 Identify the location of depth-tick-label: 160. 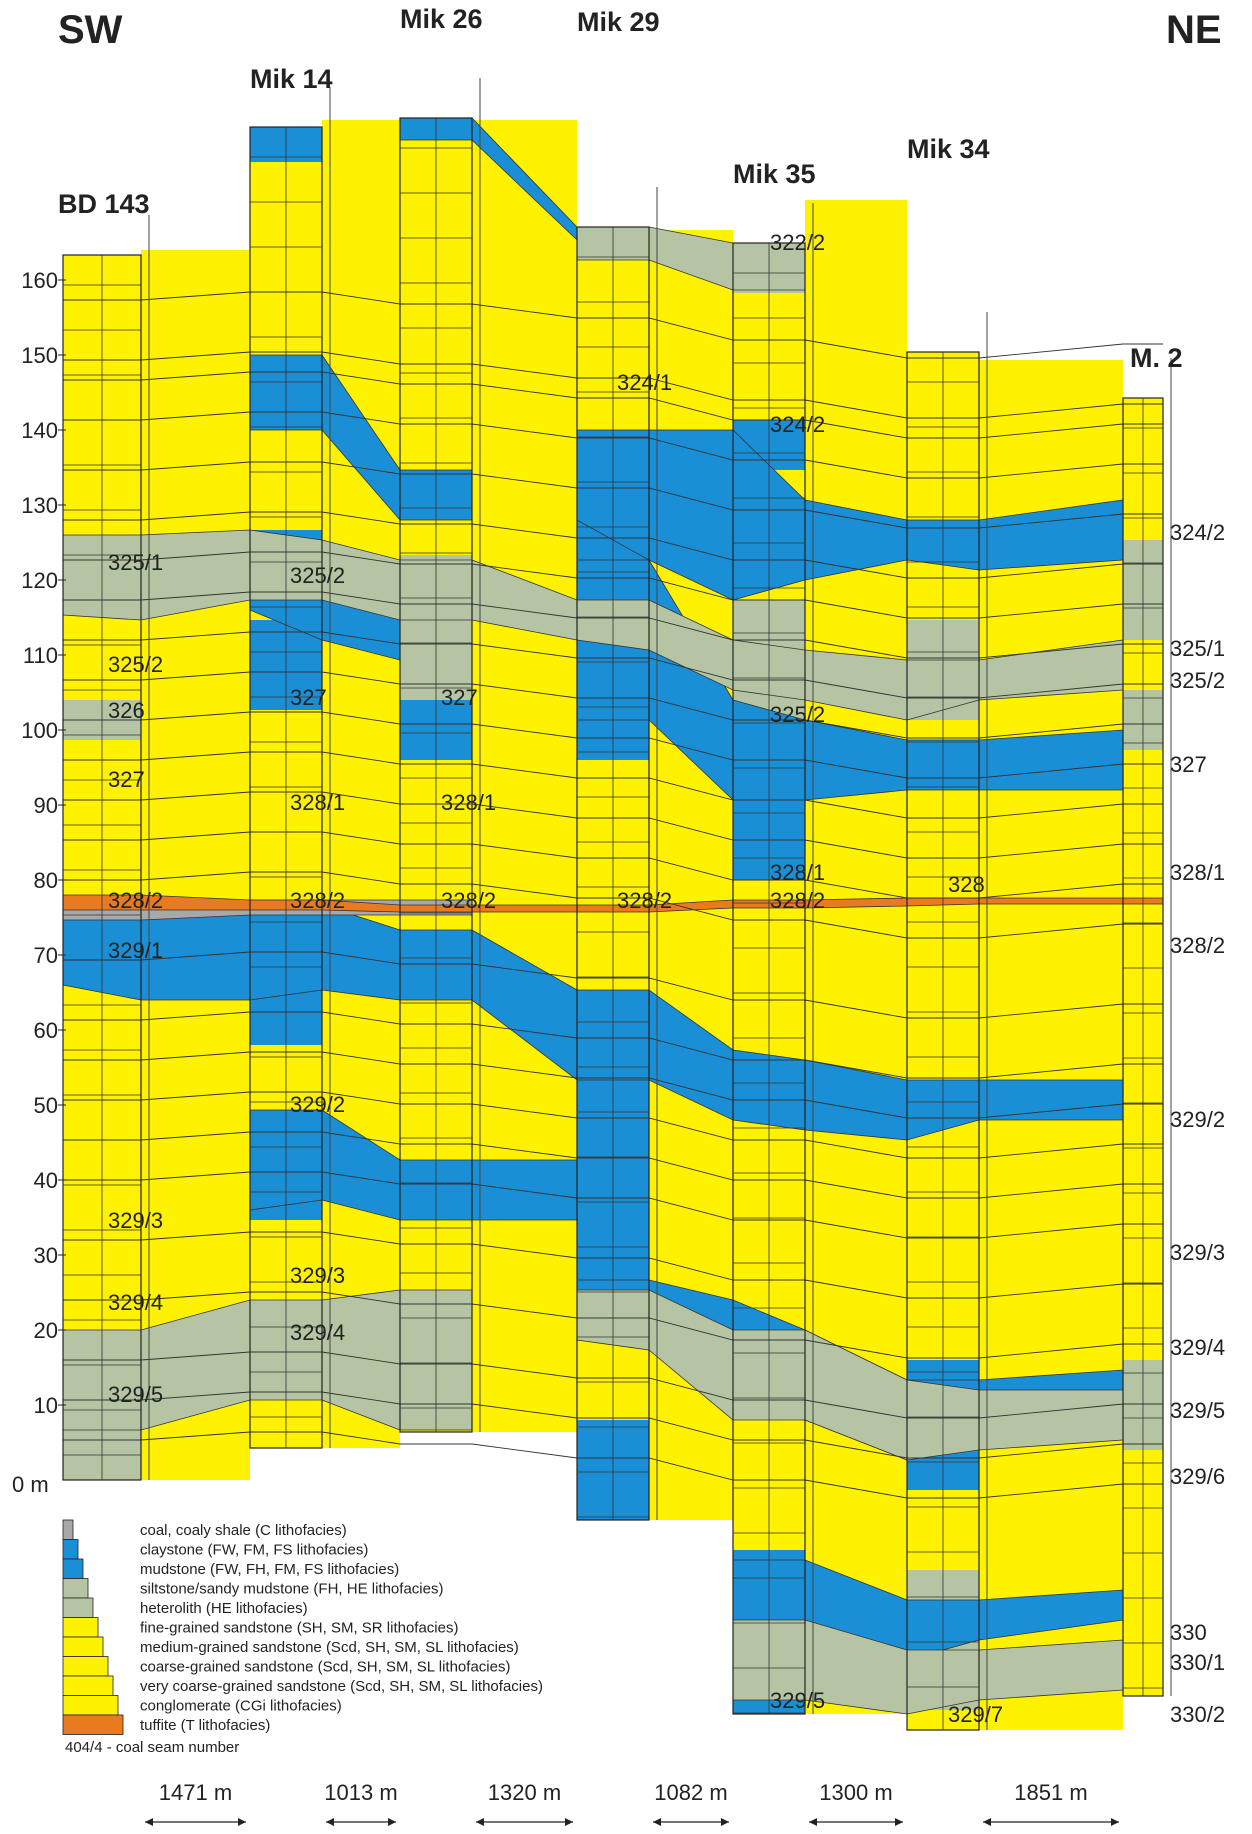
(39, 280).